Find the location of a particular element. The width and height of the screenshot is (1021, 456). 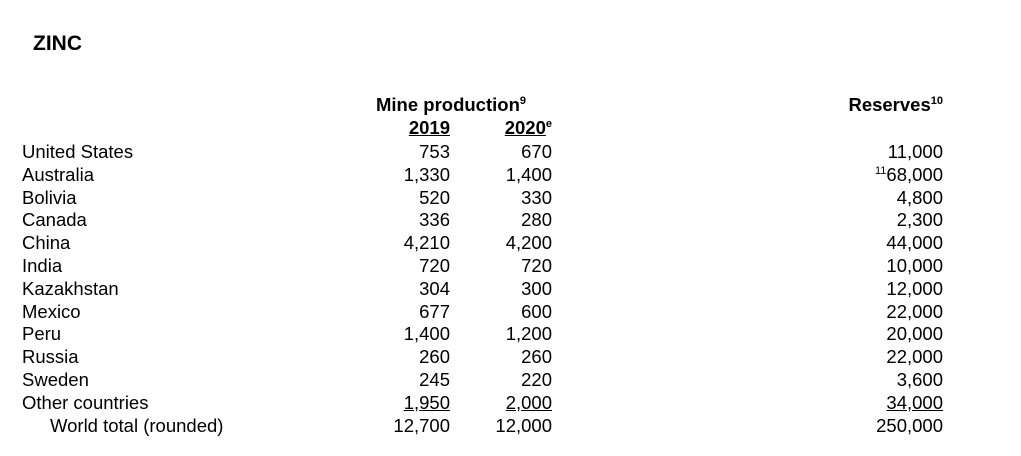

value: 12,000 is located at coordinates (914, 288).